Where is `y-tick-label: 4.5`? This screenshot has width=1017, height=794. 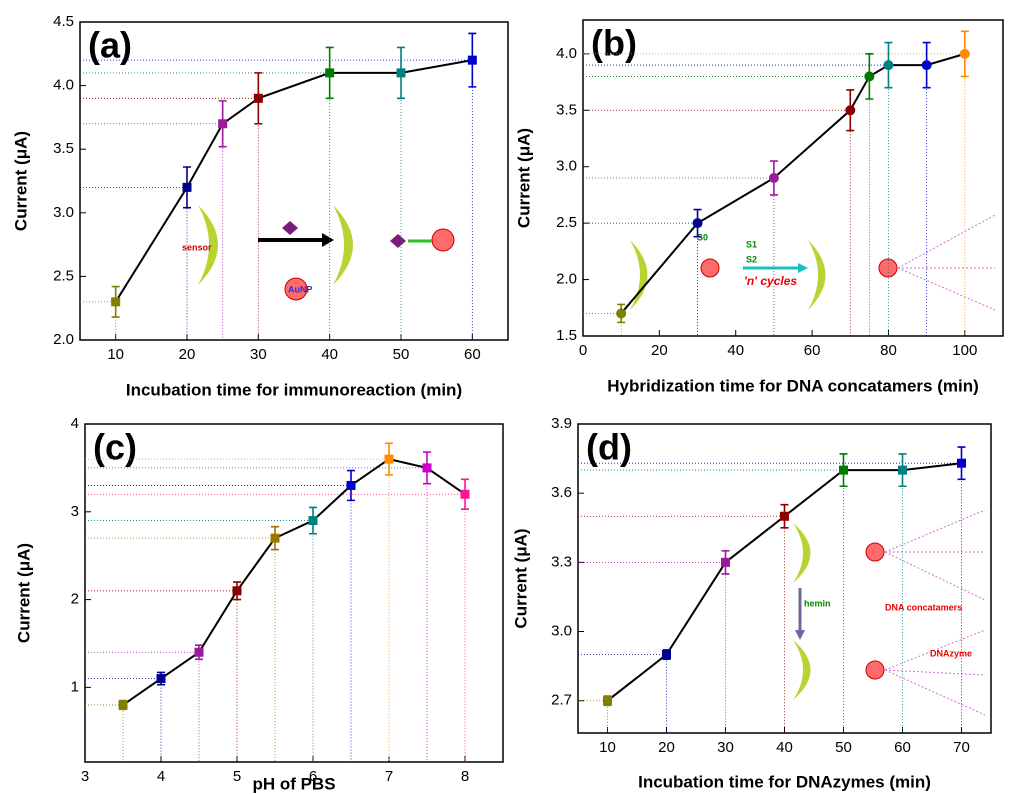 y-tick-label: 4.5 is located at coordinates (63, 21).